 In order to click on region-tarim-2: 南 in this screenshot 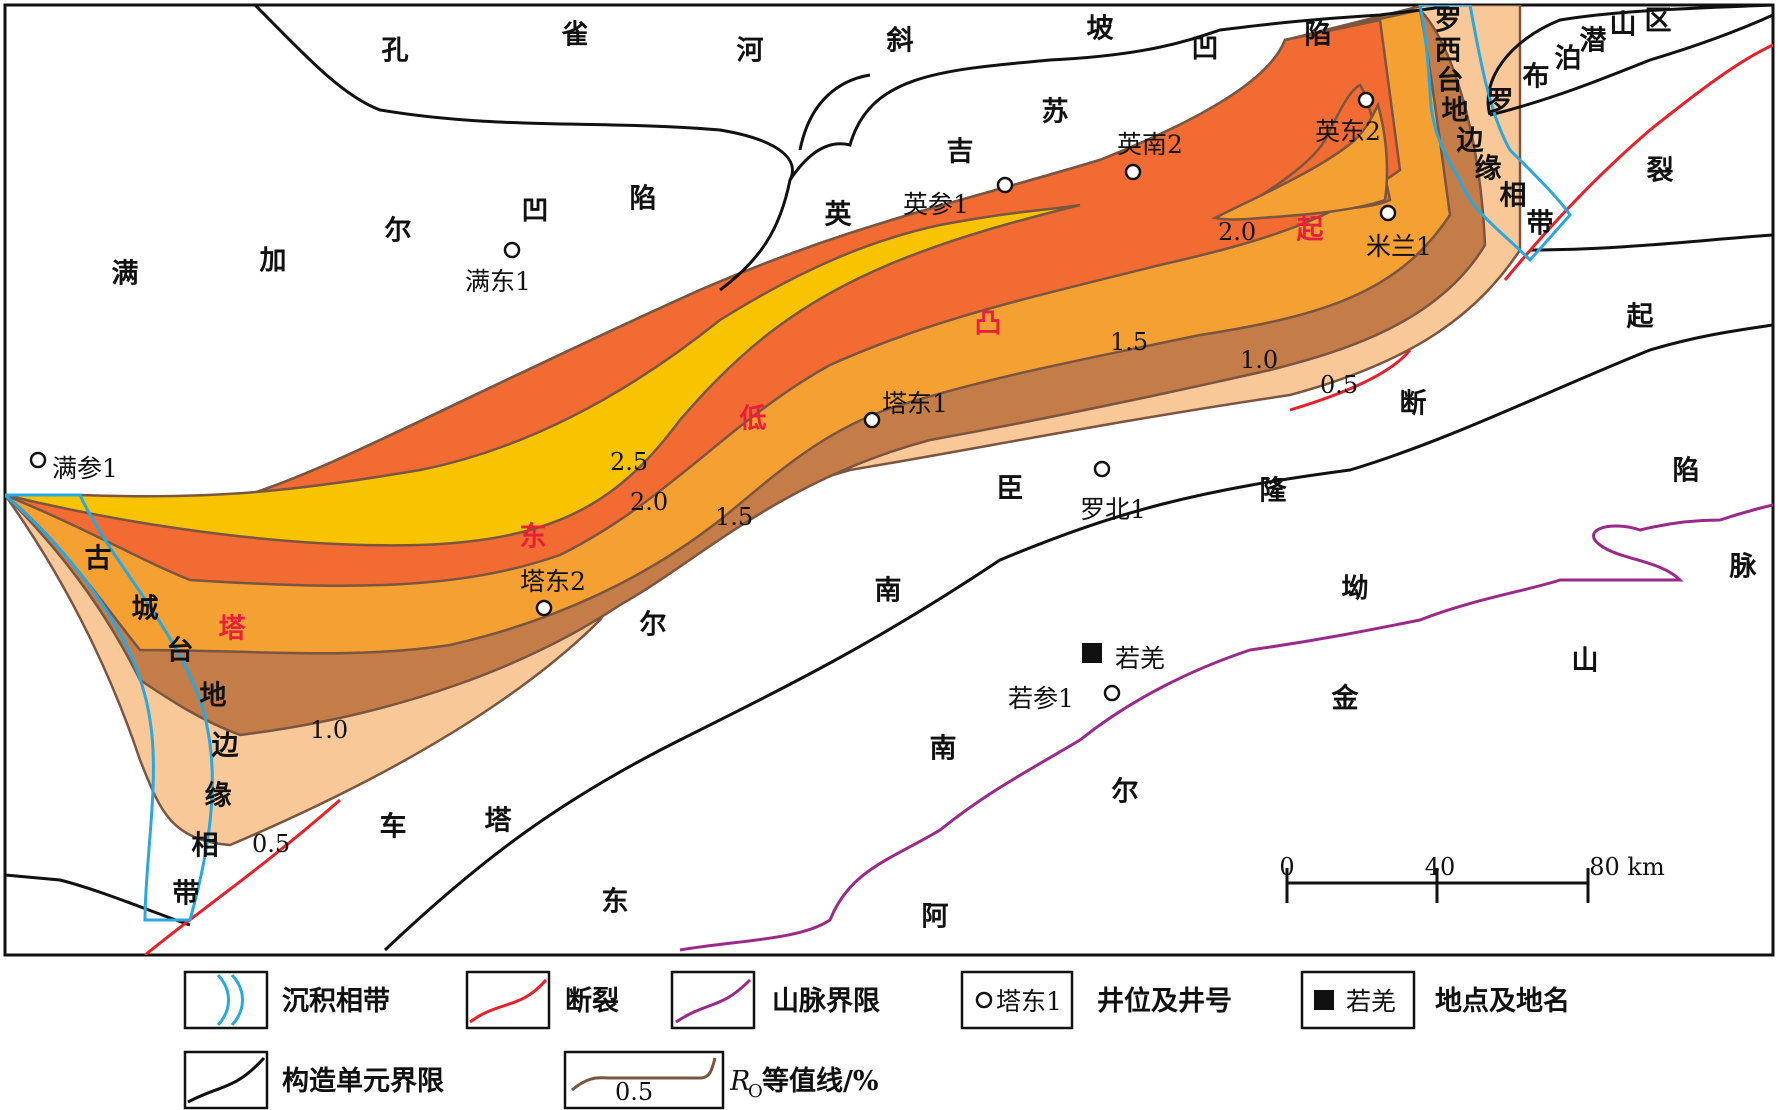, I will do `click(888, 591)`.